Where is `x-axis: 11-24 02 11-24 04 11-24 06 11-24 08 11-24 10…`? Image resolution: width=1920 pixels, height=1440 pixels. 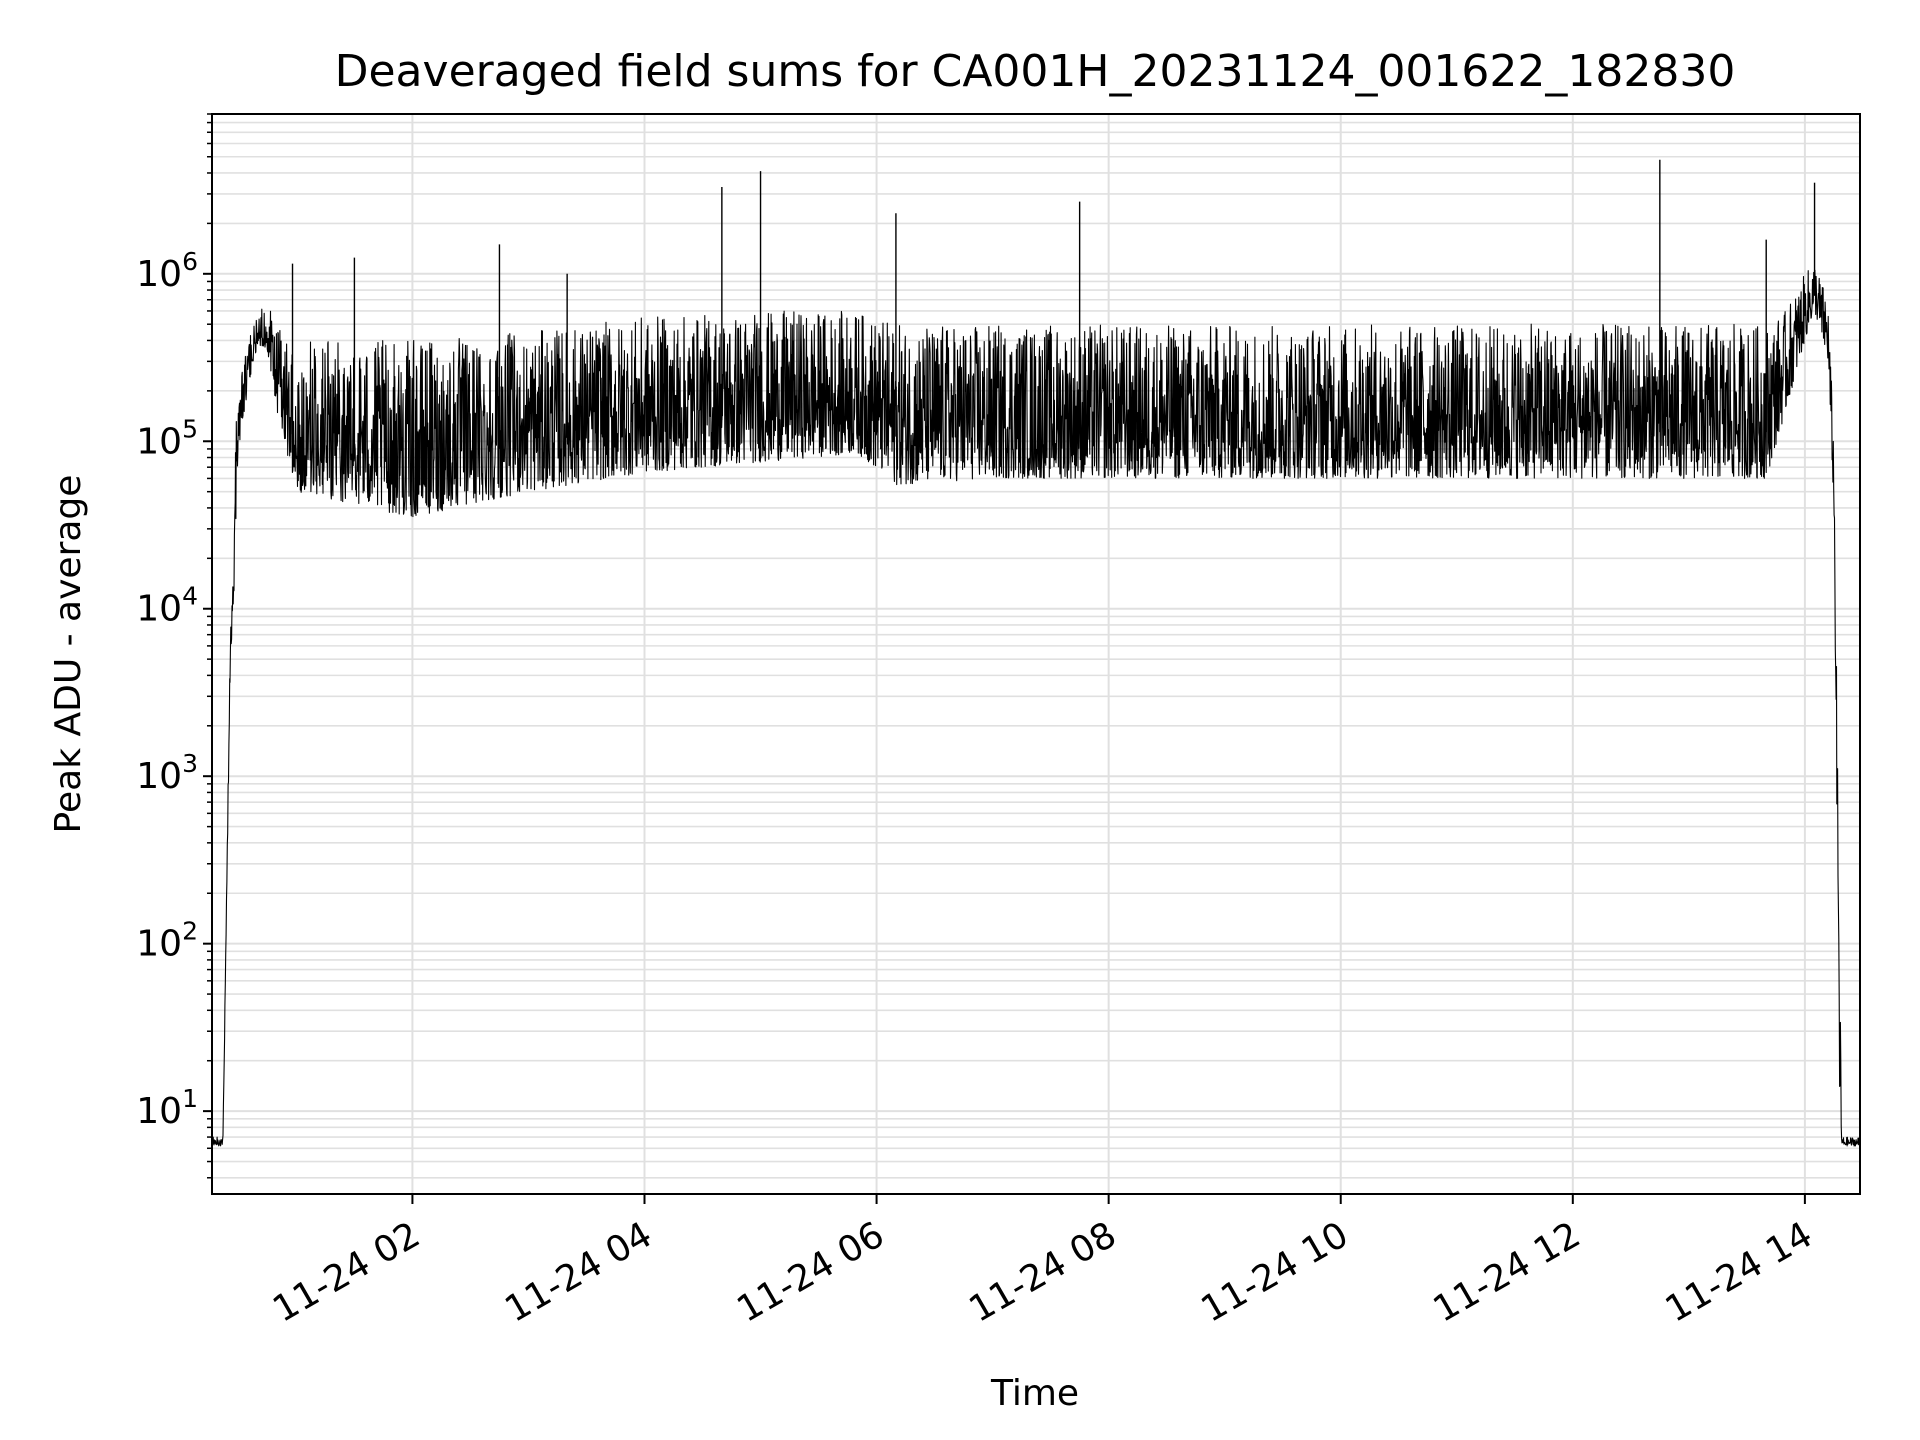
x-axis: 11-24 02 11-24 04 11-24 06 11-24 08 11-24 10… is located at coordinates (1042, 1262).